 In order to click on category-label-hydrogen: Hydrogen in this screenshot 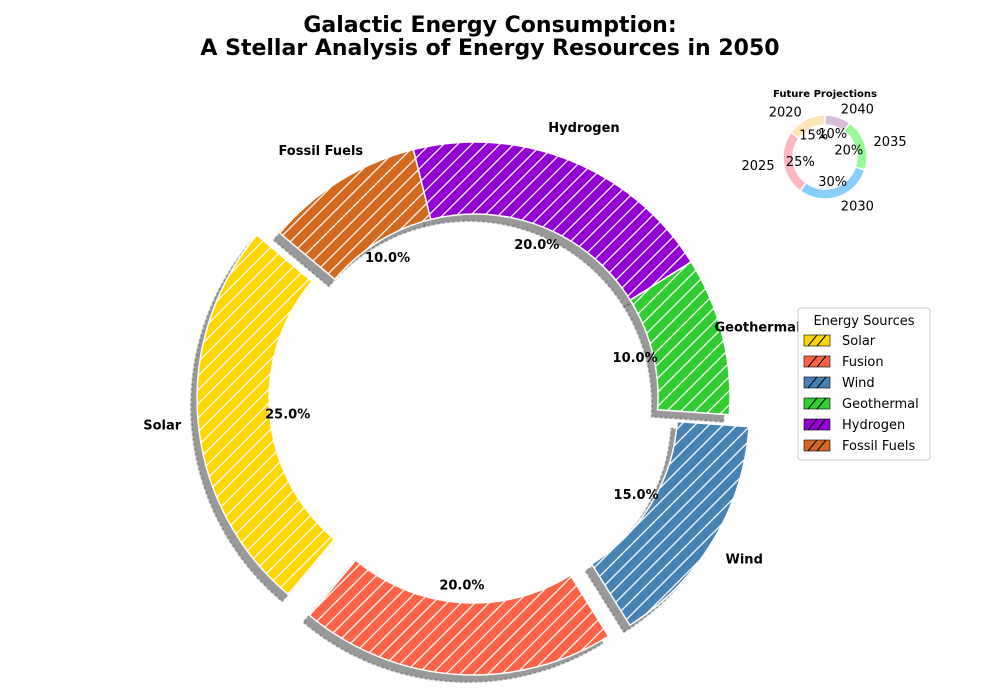, I will do `click(583, 128)`.